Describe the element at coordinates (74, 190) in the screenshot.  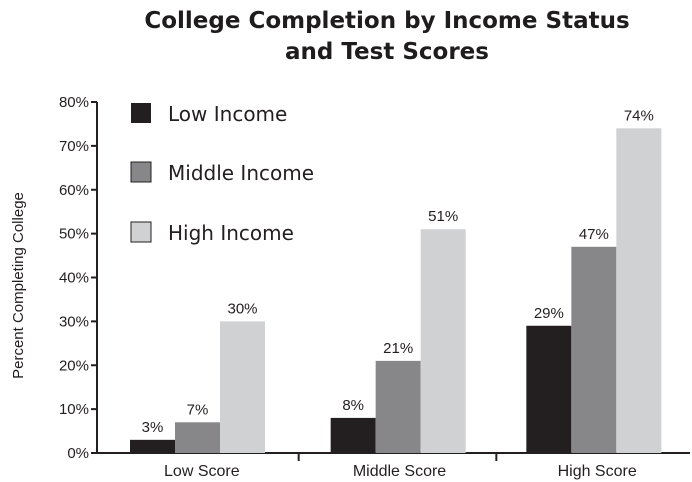
I see `y-tick-label: 60%` at that location.